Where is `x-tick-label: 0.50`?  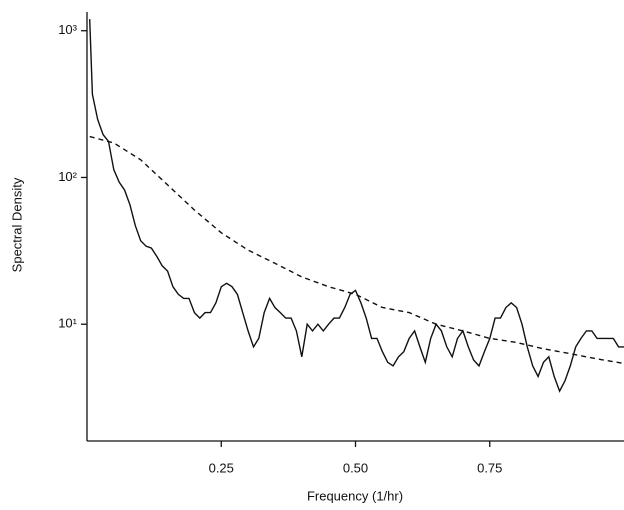
x-tick-label: 0.50 is located at coordinates (355, 467).